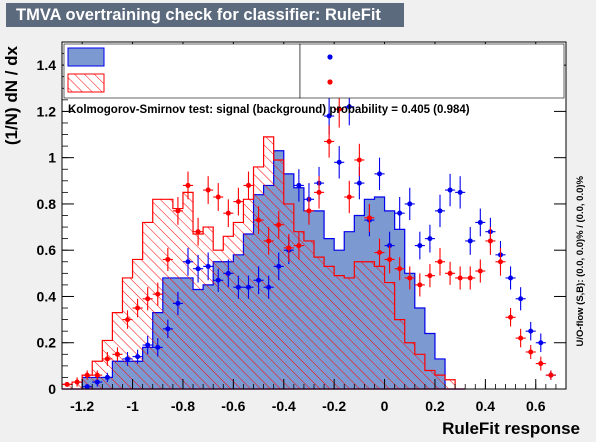  I want to click on x-tick-label: -1.2, so click(82, 406).